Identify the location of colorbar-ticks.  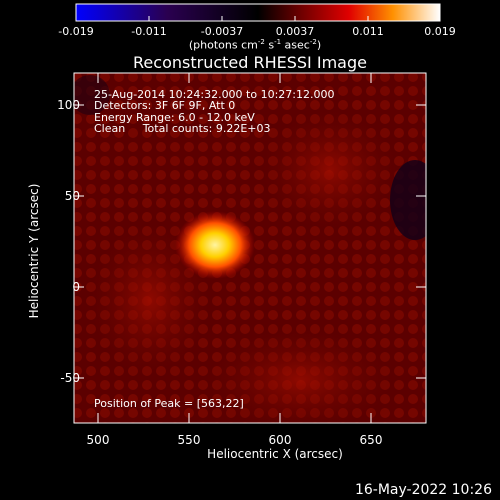
(258, 18).